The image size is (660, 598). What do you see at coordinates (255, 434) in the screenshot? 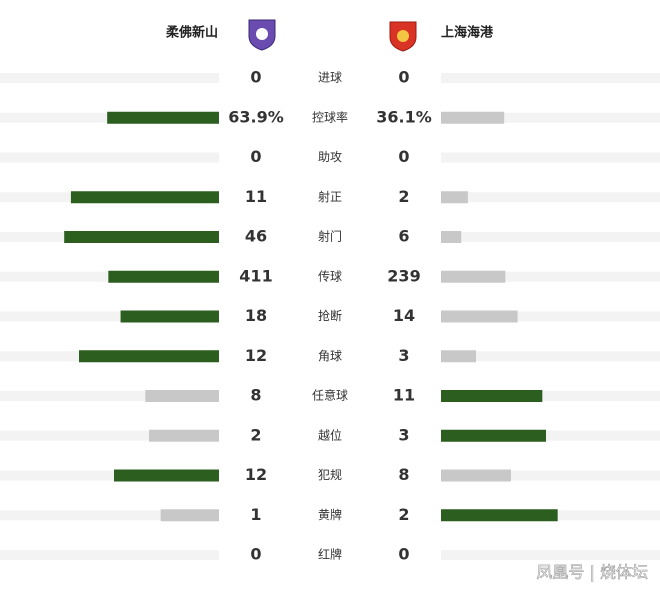
I see `home-value: 2` at bounding box center [255, 434].